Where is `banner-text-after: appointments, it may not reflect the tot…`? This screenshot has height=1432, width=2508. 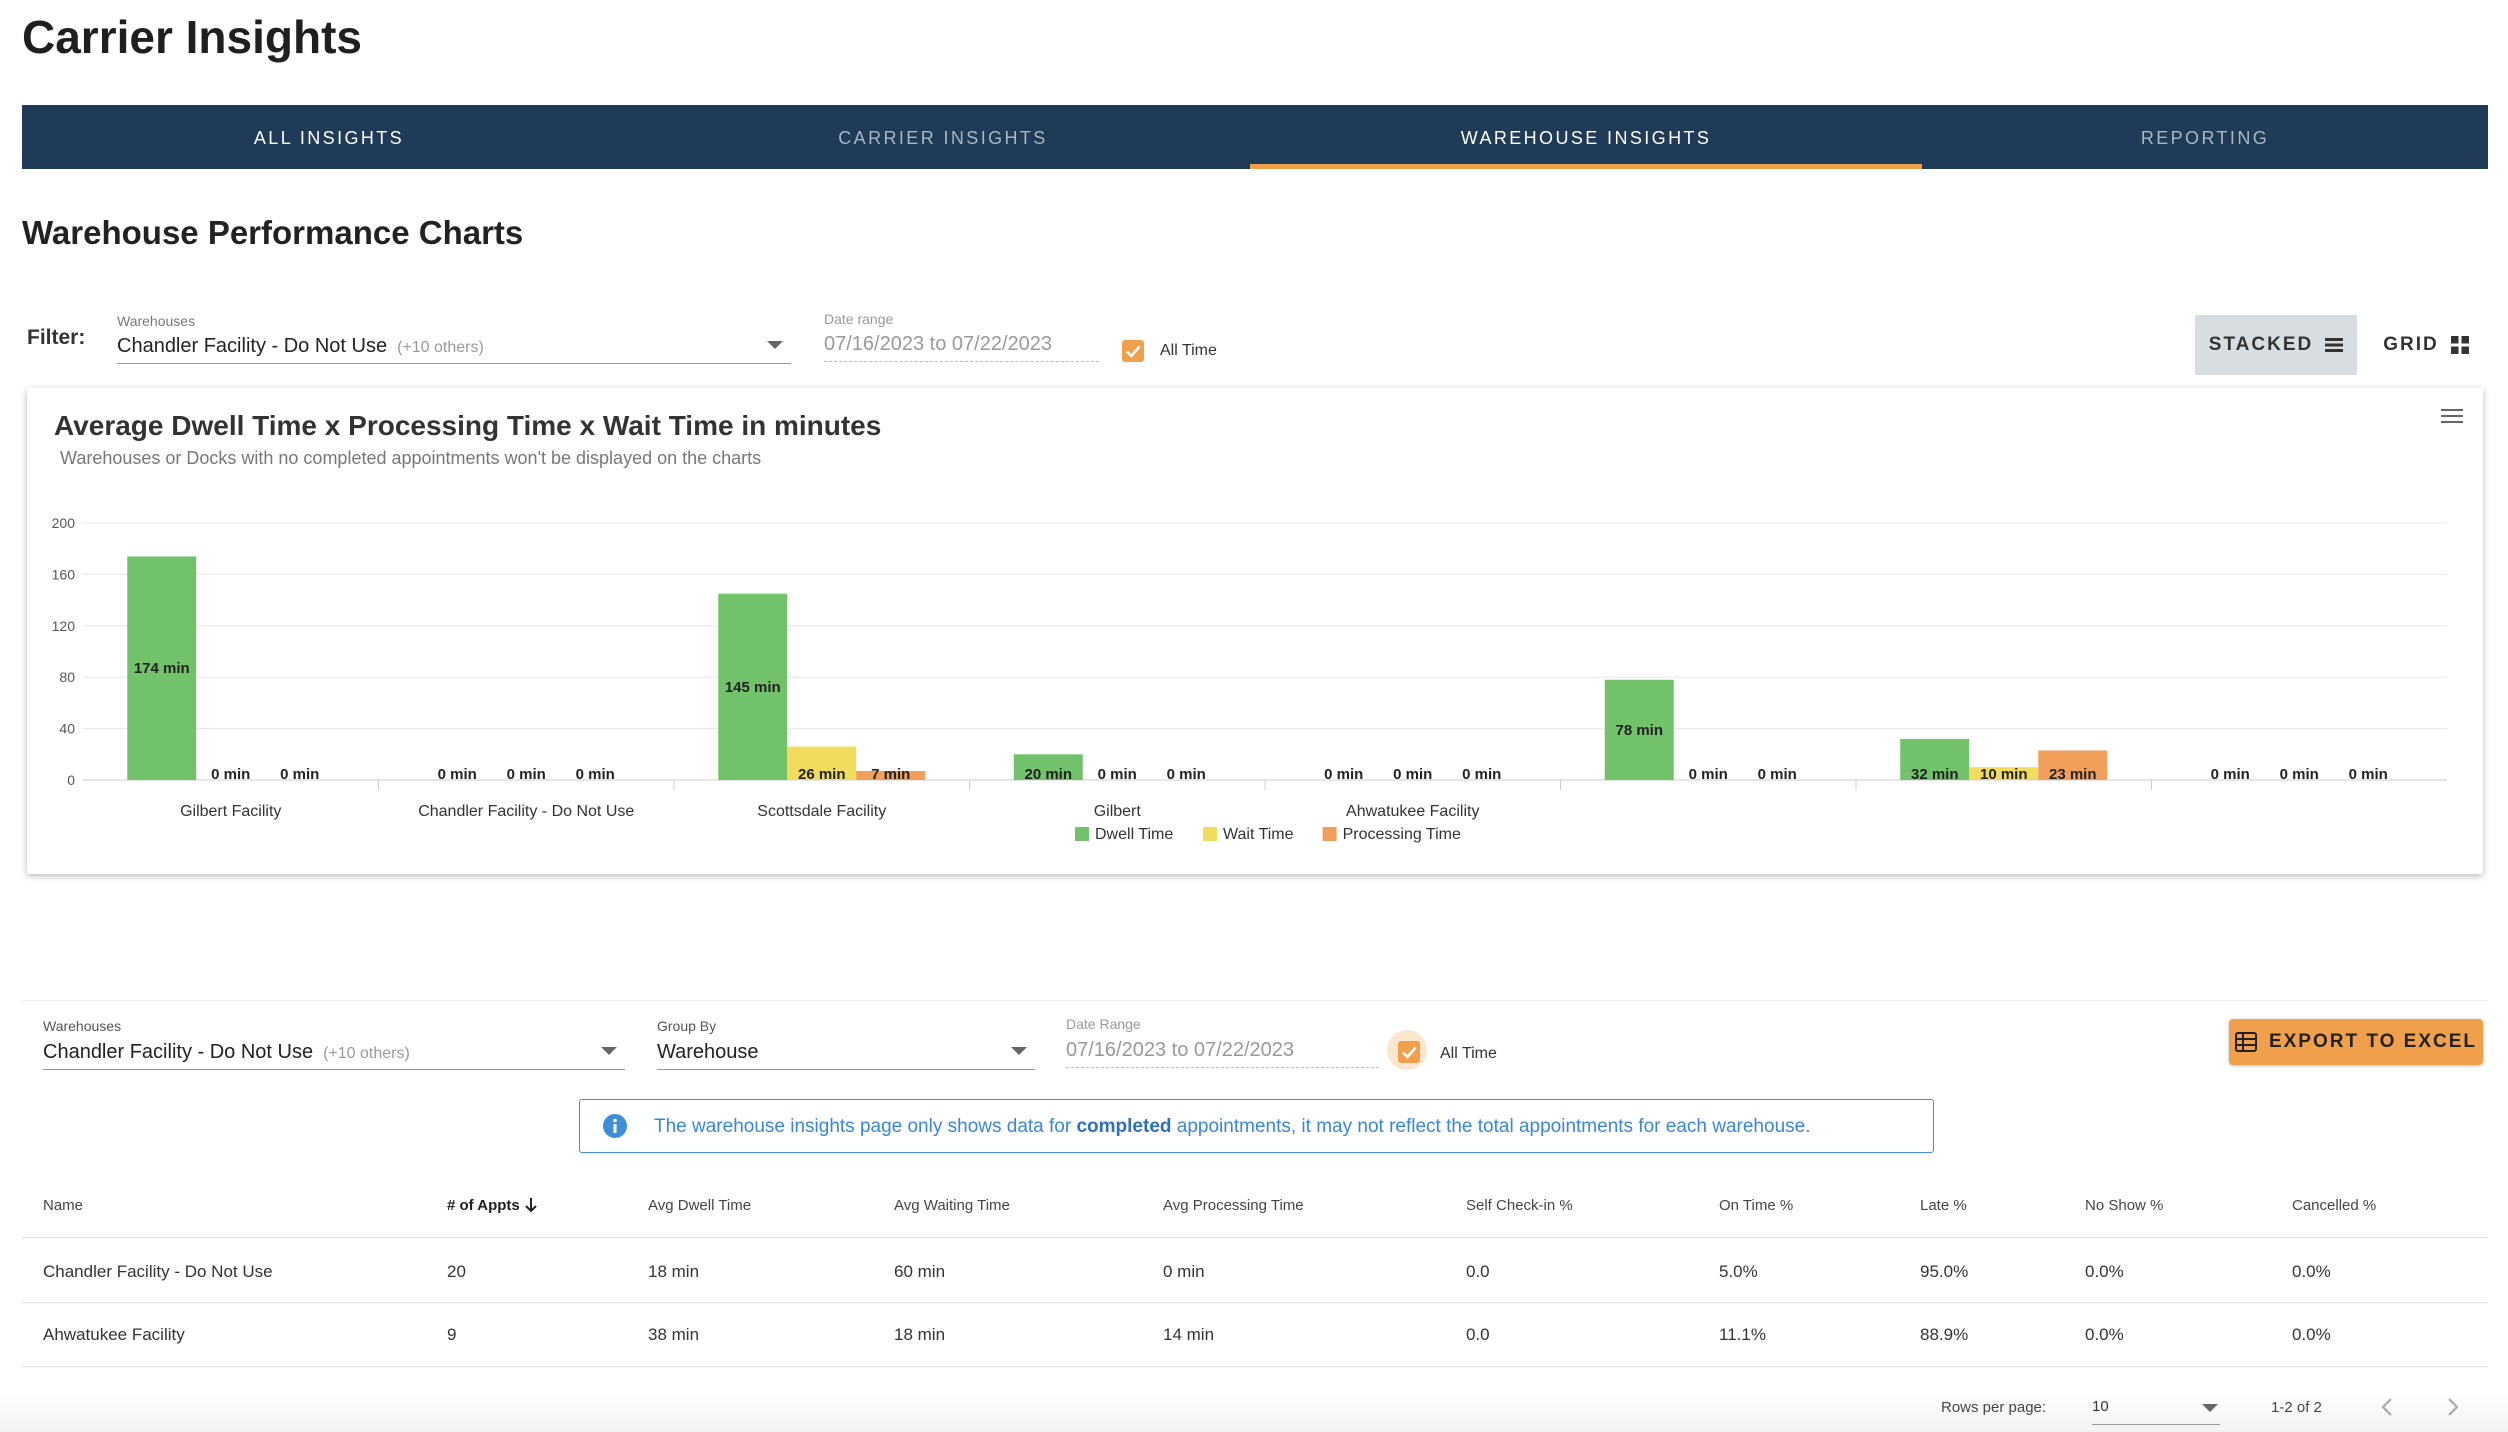
banner-text-after: appointments, it may not reflect the tot… is located at coordinates (1491, 1126).